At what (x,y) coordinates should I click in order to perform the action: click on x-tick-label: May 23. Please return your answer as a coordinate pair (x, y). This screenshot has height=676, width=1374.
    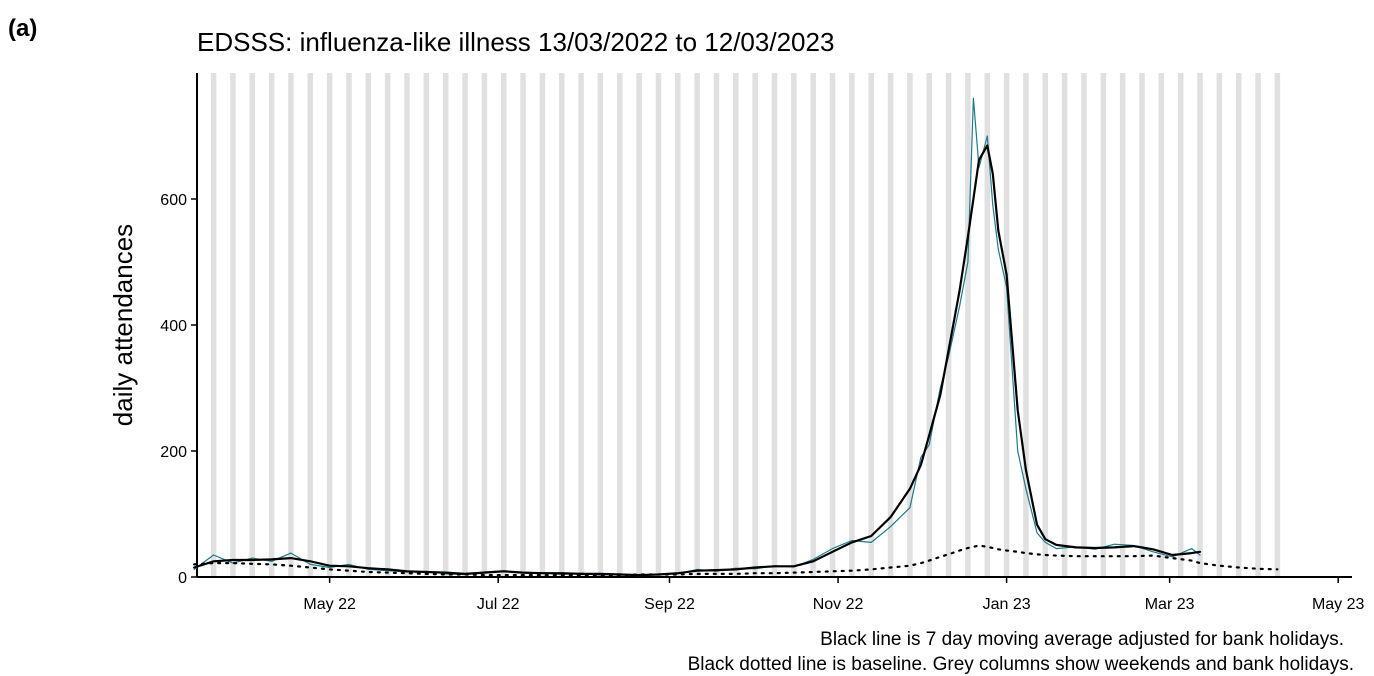
    Looking at the image, I should click on (1338, 604).